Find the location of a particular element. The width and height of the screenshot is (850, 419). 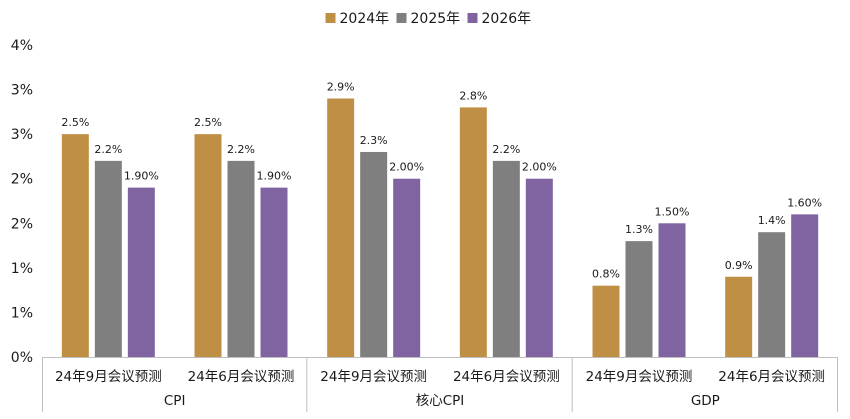

x-group-label: CPI is located at coordinates (175, 401).